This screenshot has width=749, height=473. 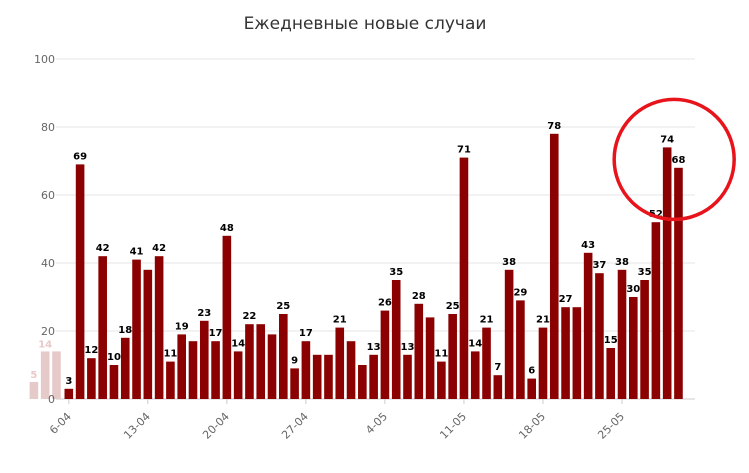 I want to click on x-tick-label: 27-04, so click(x=295, y=426).